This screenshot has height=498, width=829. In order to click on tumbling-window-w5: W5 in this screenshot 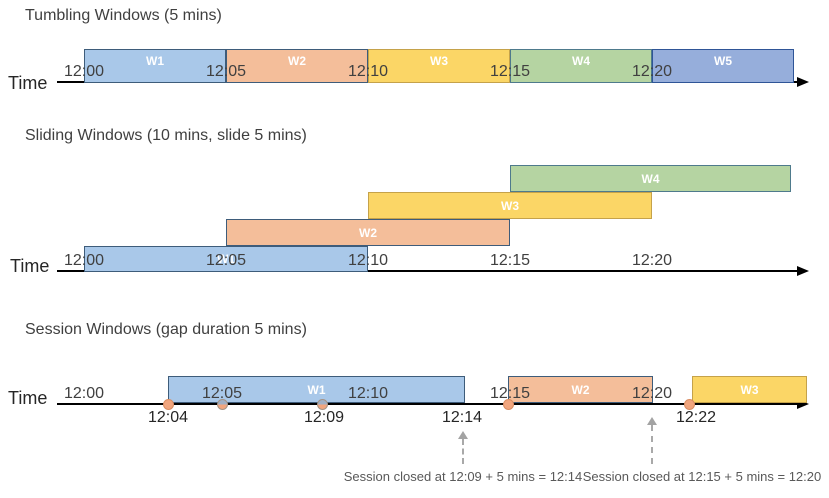, I will do `click(723, 66)`.